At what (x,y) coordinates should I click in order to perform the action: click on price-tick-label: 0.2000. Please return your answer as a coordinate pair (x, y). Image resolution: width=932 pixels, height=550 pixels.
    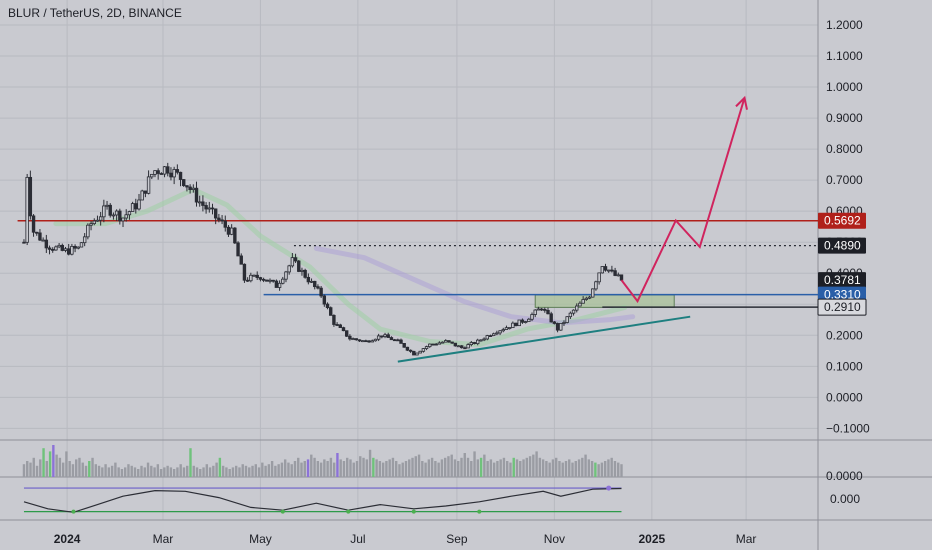
    Looking at the image, I should click on (844, 335).